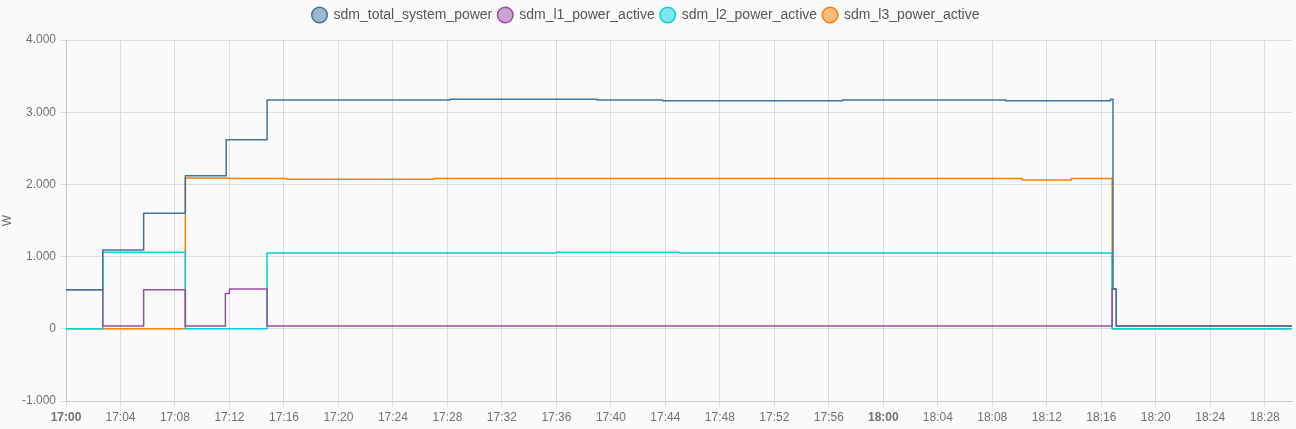  I want to click on x-tick-label: 18:20, so click(1156, 416).